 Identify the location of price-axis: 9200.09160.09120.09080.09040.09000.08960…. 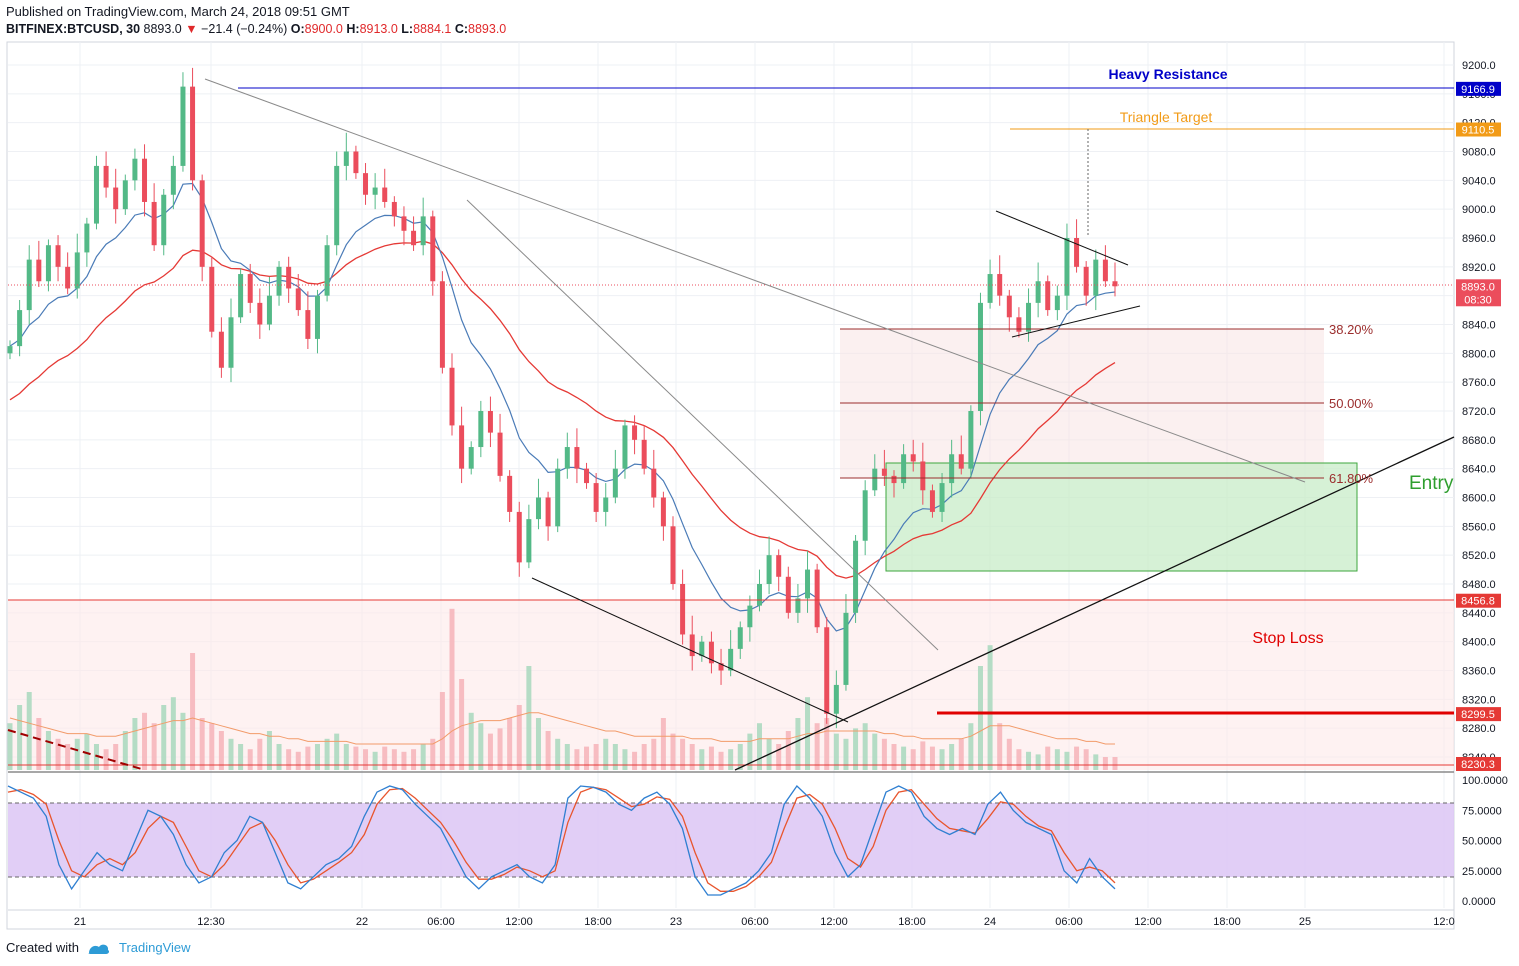
(1479, 412).